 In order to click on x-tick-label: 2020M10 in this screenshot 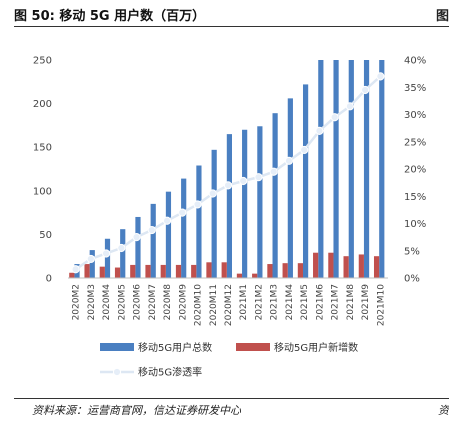, I will do `click(199, 305)`.